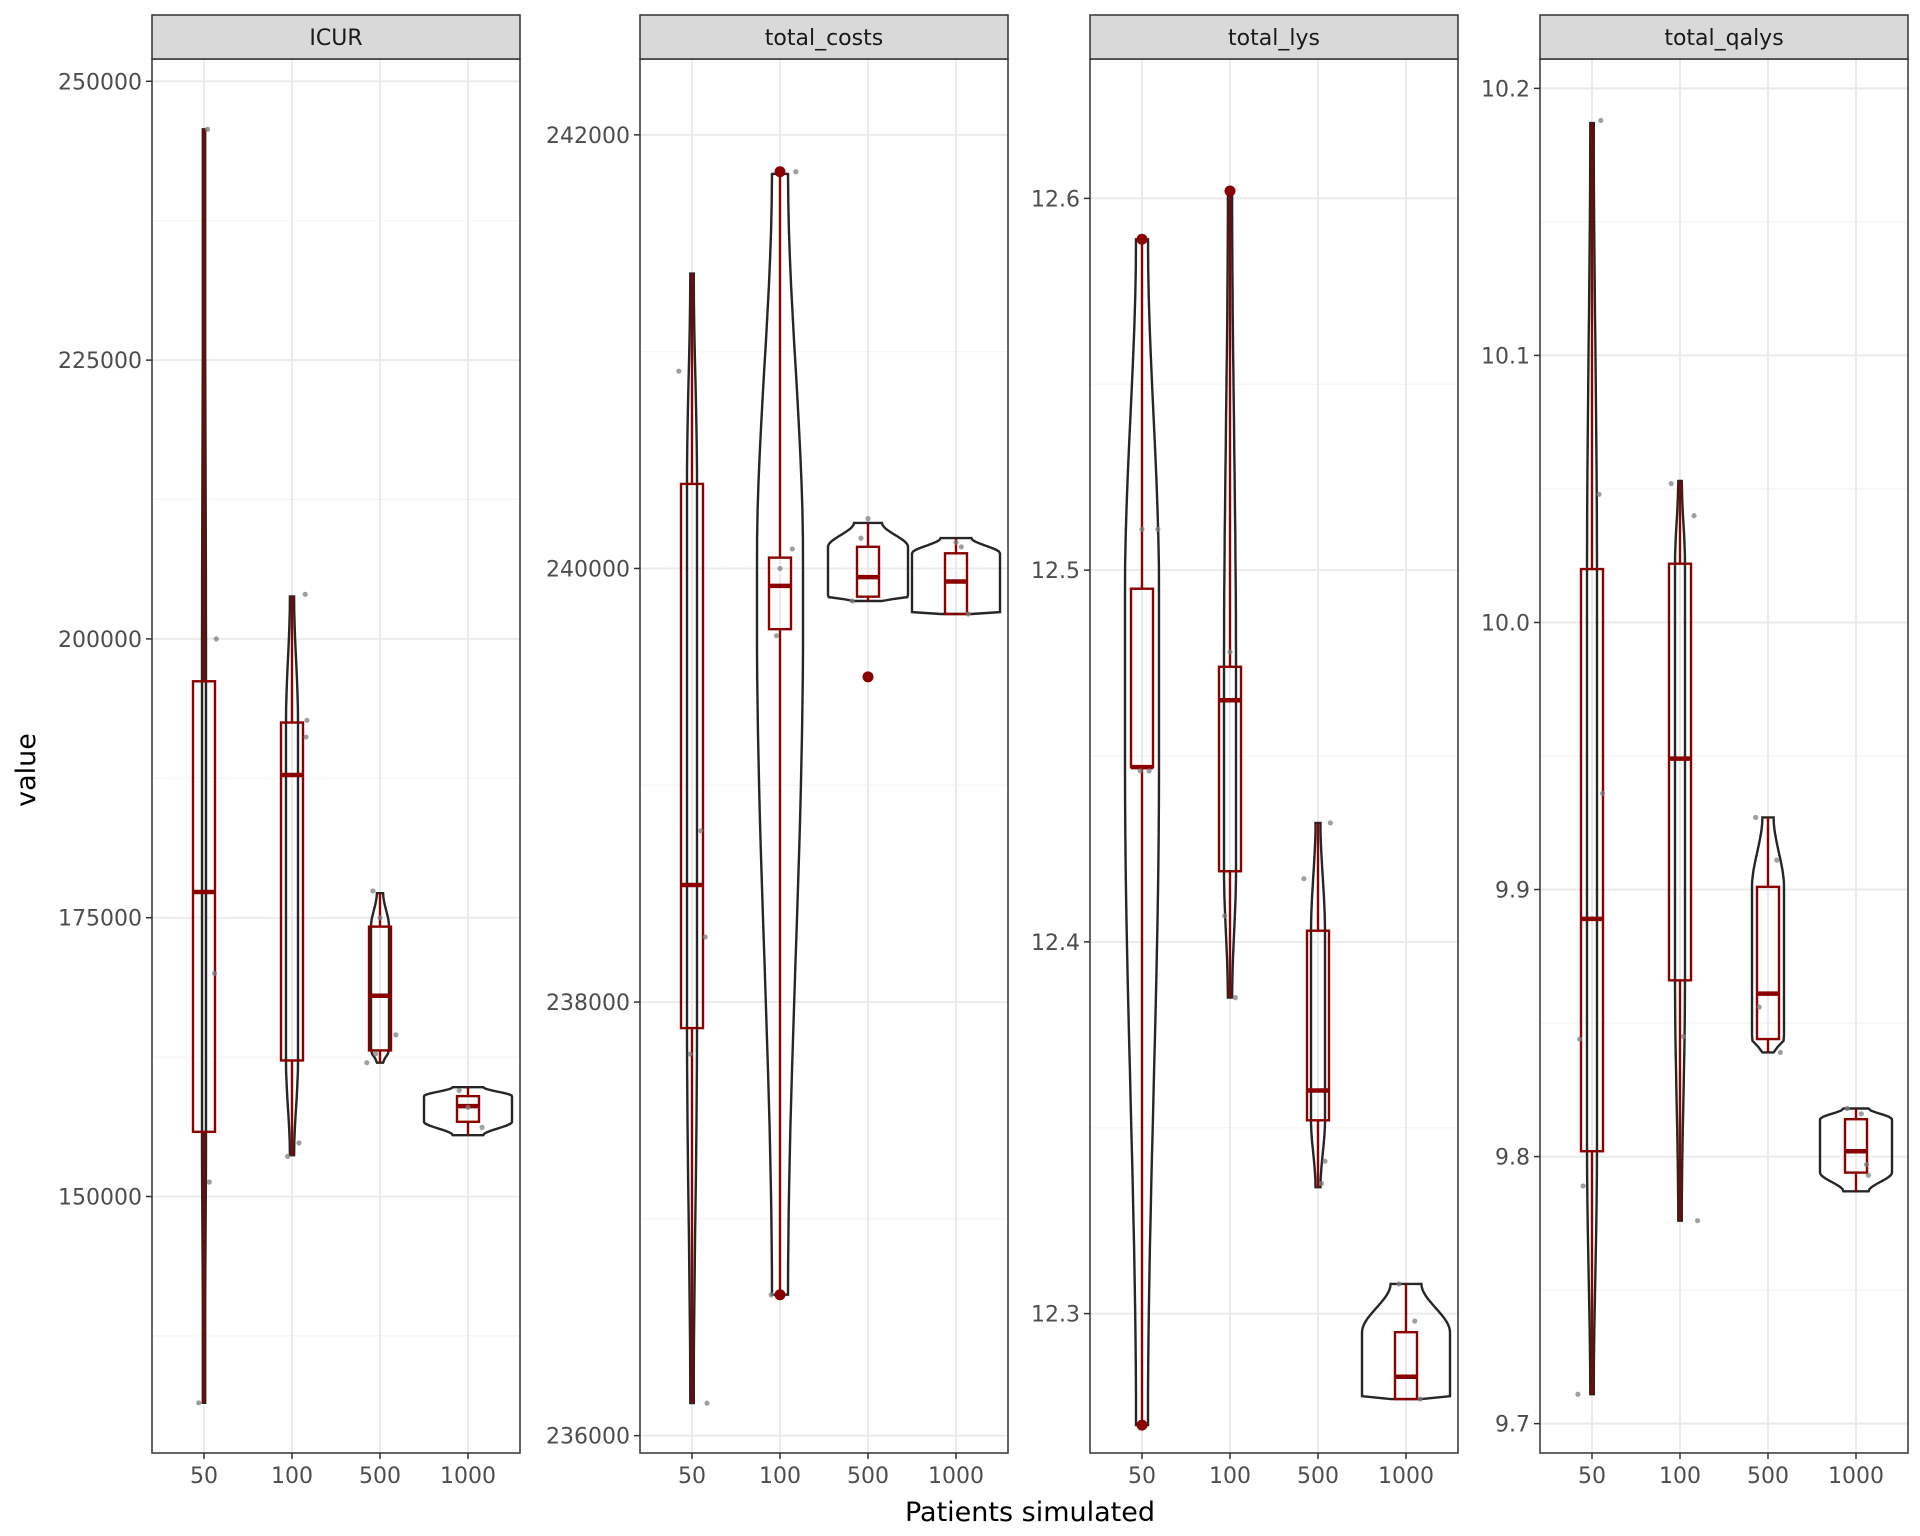  What do you see at coordinates (1274, 38) in the screenshot?
I see `facet-strip-label: total_lys` at bounding box center [1274, 38].